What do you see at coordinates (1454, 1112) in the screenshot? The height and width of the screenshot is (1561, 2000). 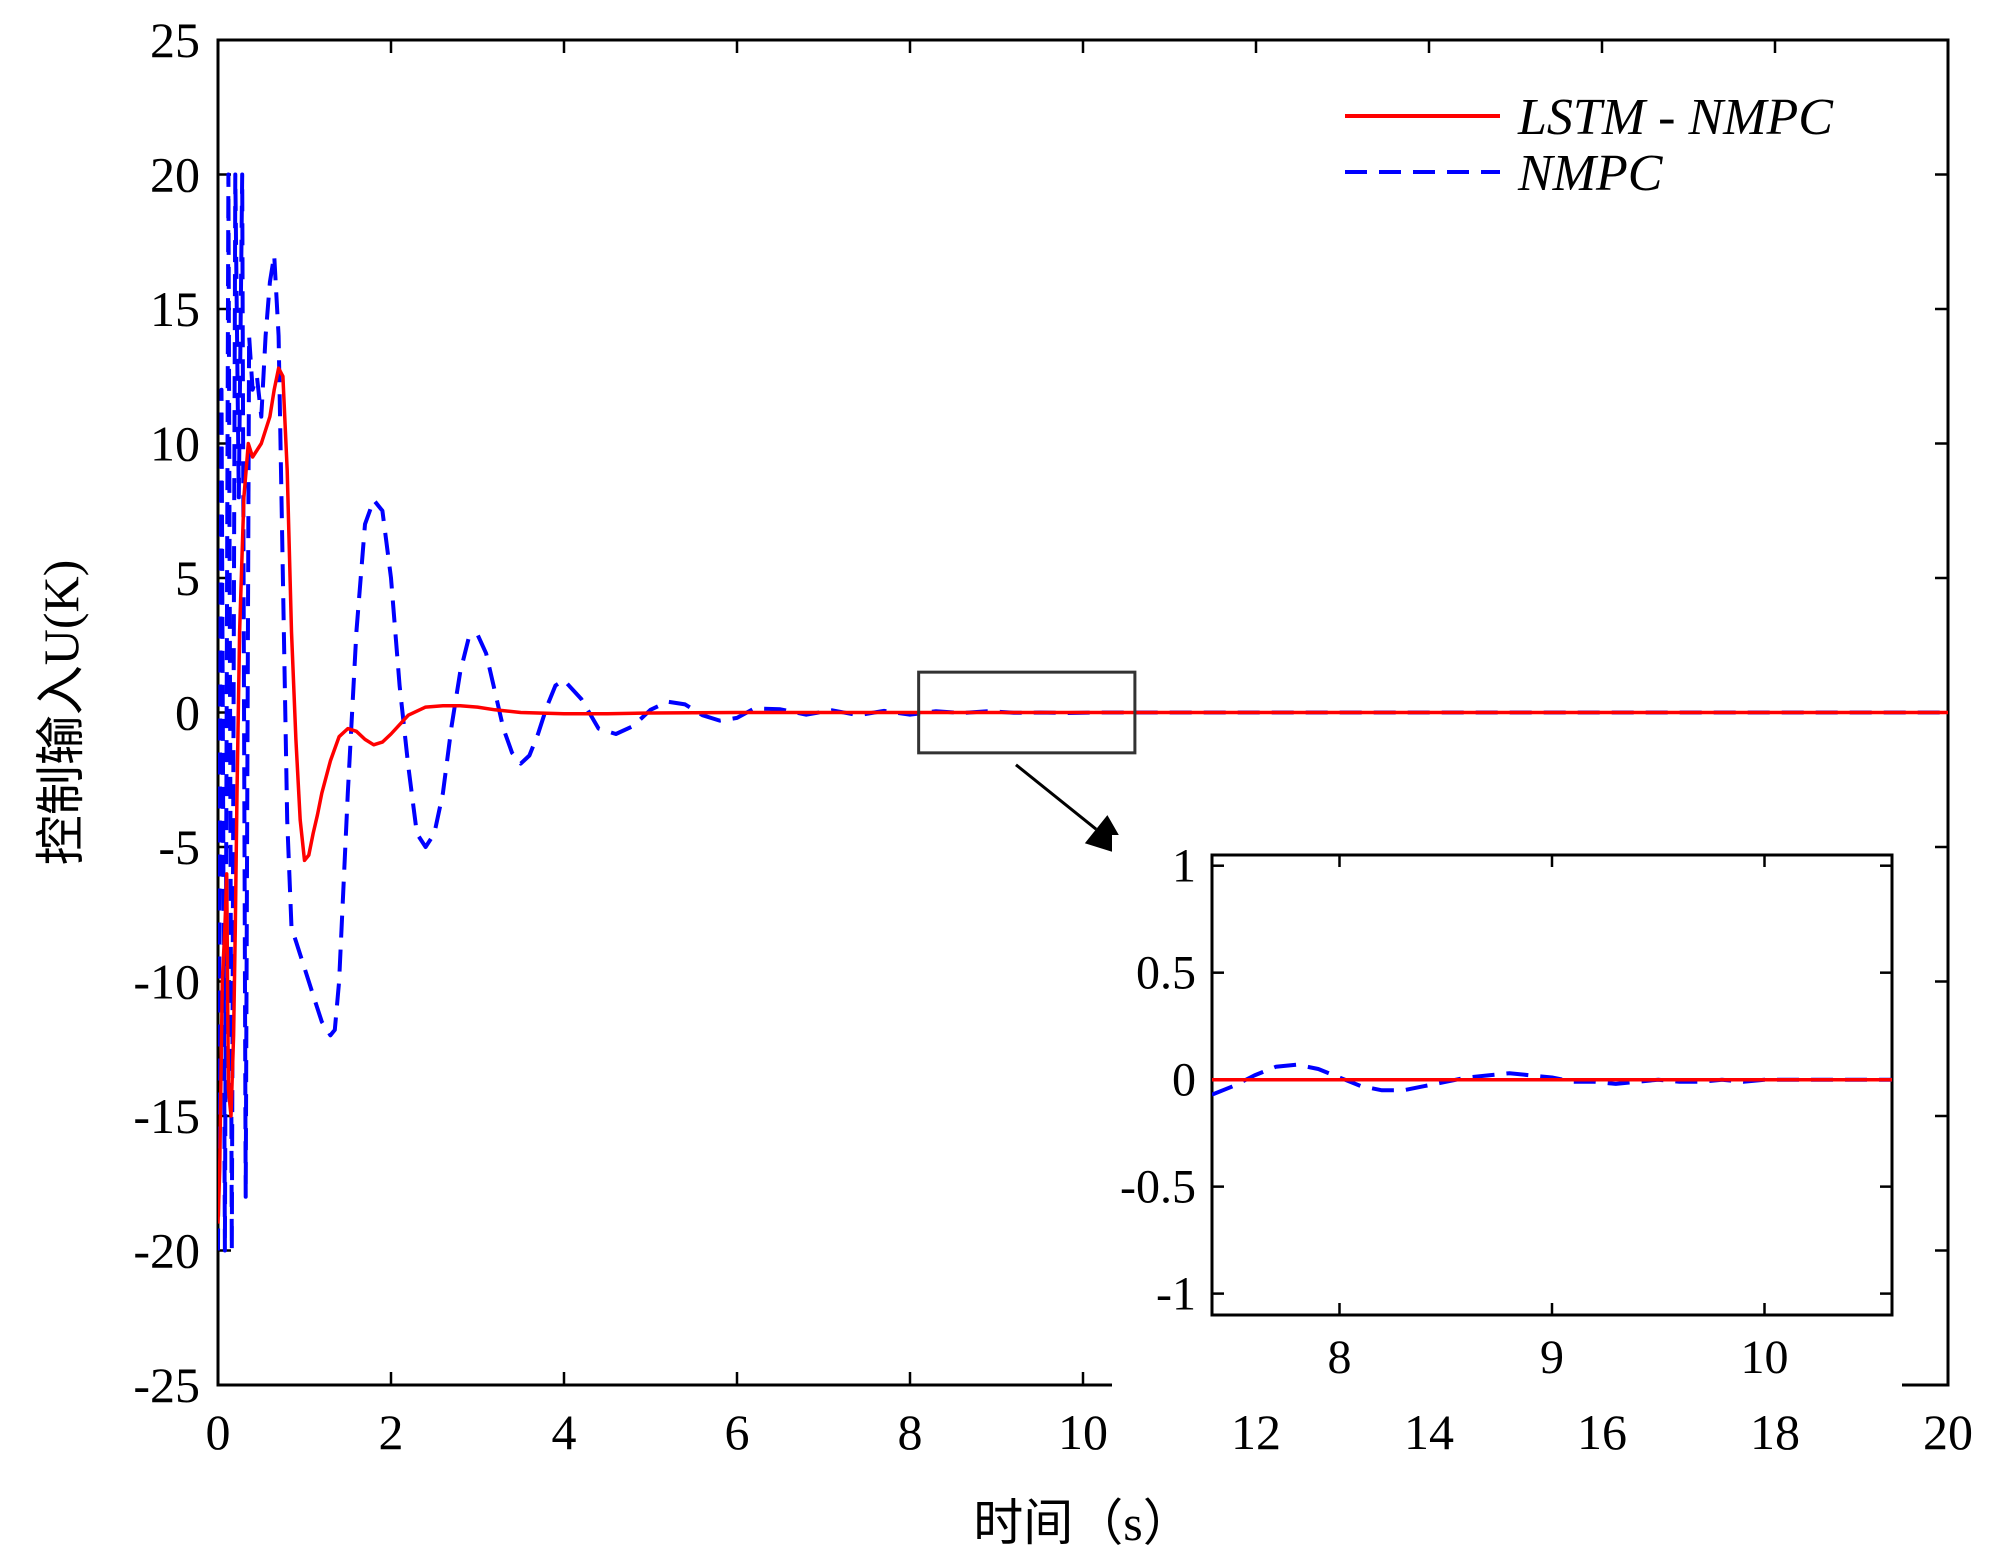 I see `inset-tick-labels: 8 9 10 1 0.5 0 -0.5 -1` at bounding box center [1454, 1112].